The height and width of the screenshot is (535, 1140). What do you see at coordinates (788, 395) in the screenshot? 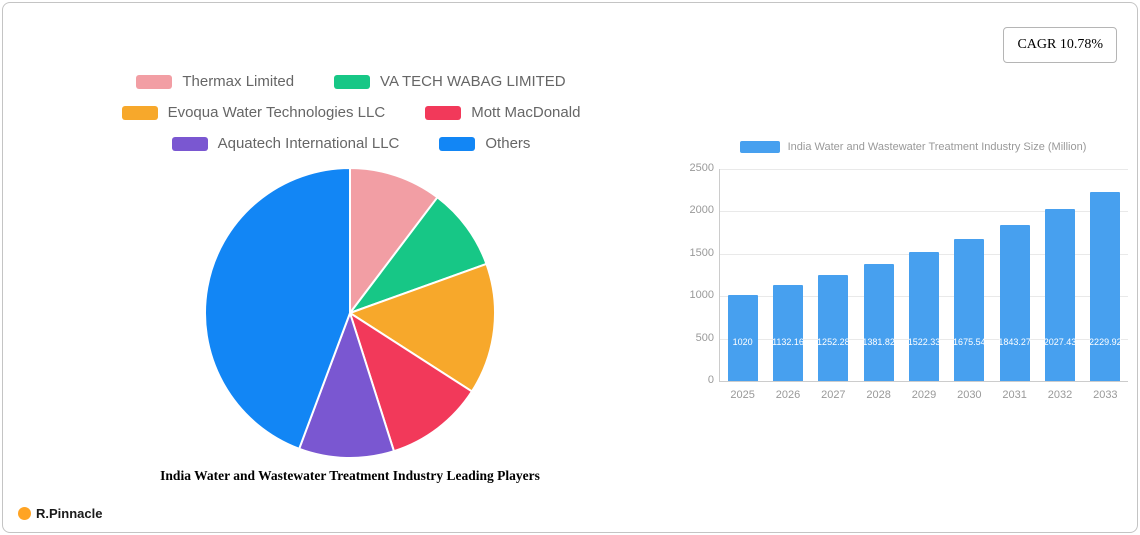
I see `x-axis-label-2026: 2026` at bounding box center [788, 395].